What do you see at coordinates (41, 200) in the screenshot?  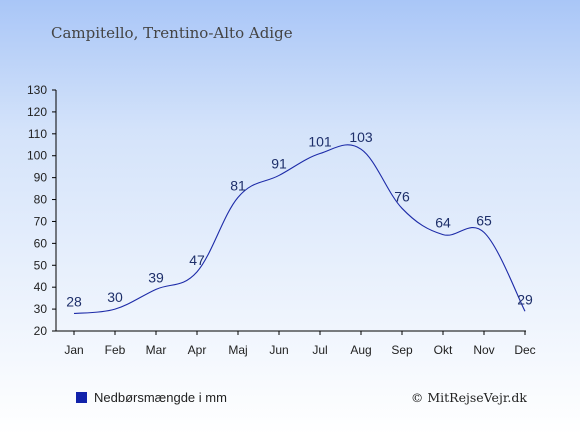 I see `y-tick-label: 80` at bounding box center [41, 200].